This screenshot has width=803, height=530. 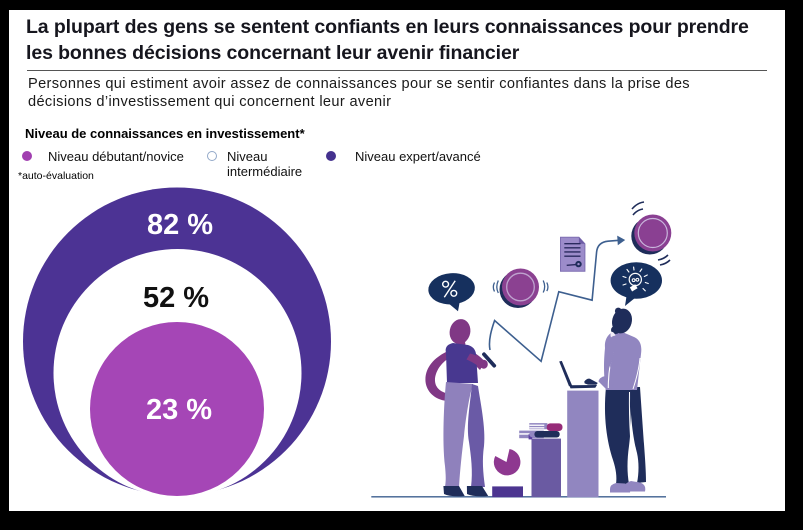 What do you see at coordinates (180, 225) in the screenshot?
I see `svg-text: 82 %` at bounding box center [180, 225].